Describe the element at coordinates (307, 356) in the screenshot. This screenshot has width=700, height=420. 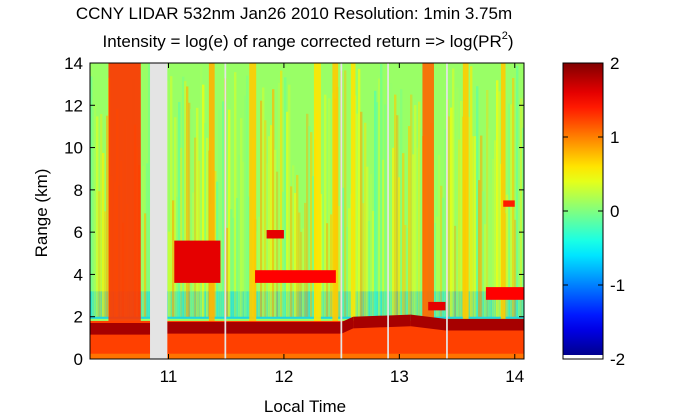
I see `surface-layer` at that location.